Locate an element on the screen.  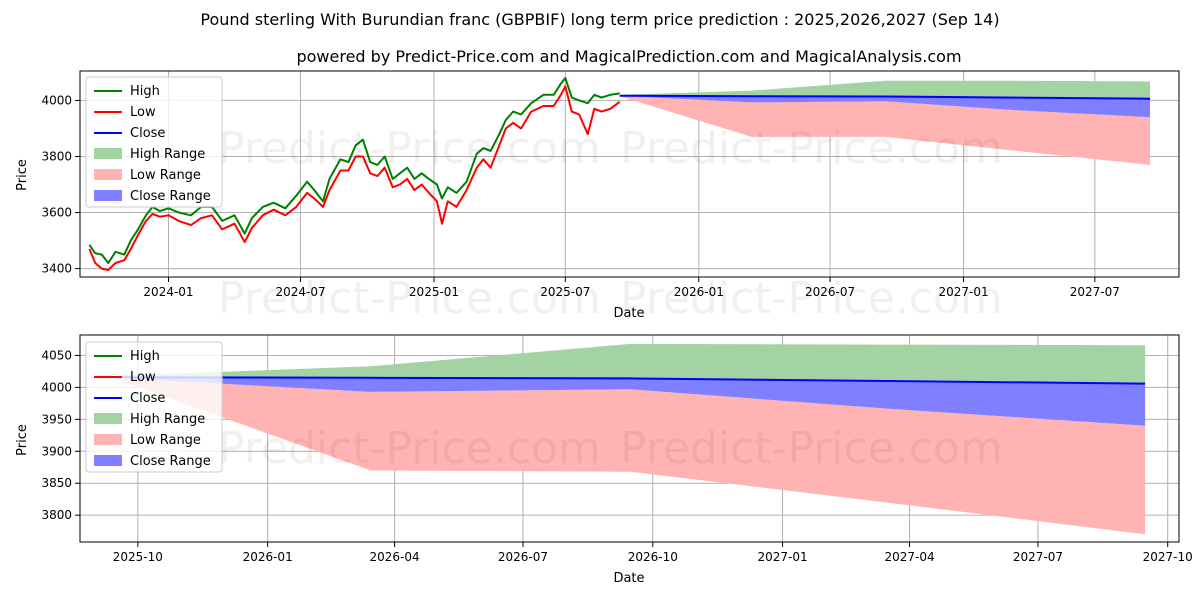
top-y-tick-label: 3400 is located at coordinates (56, 269).